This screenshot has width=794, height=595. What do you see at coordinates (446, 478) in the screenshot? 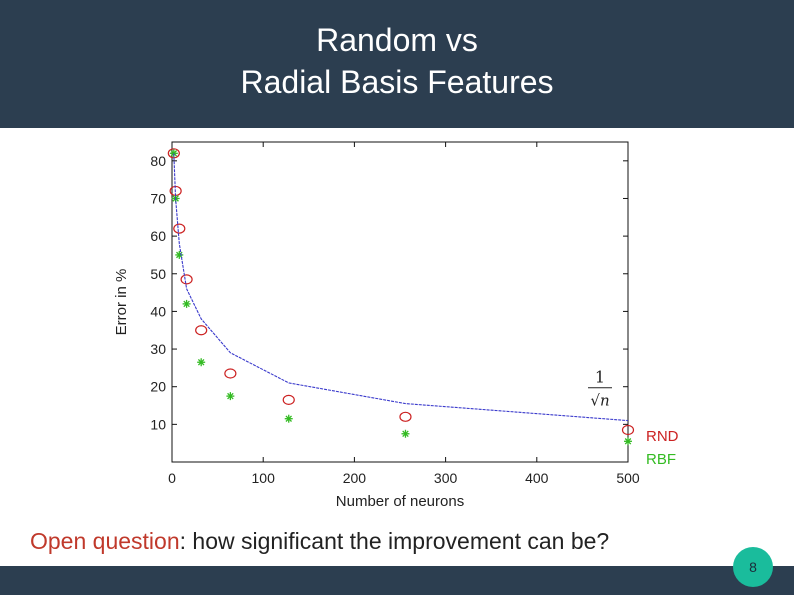
I see `x-tick-label: 300` at bounding box center [446, 478].